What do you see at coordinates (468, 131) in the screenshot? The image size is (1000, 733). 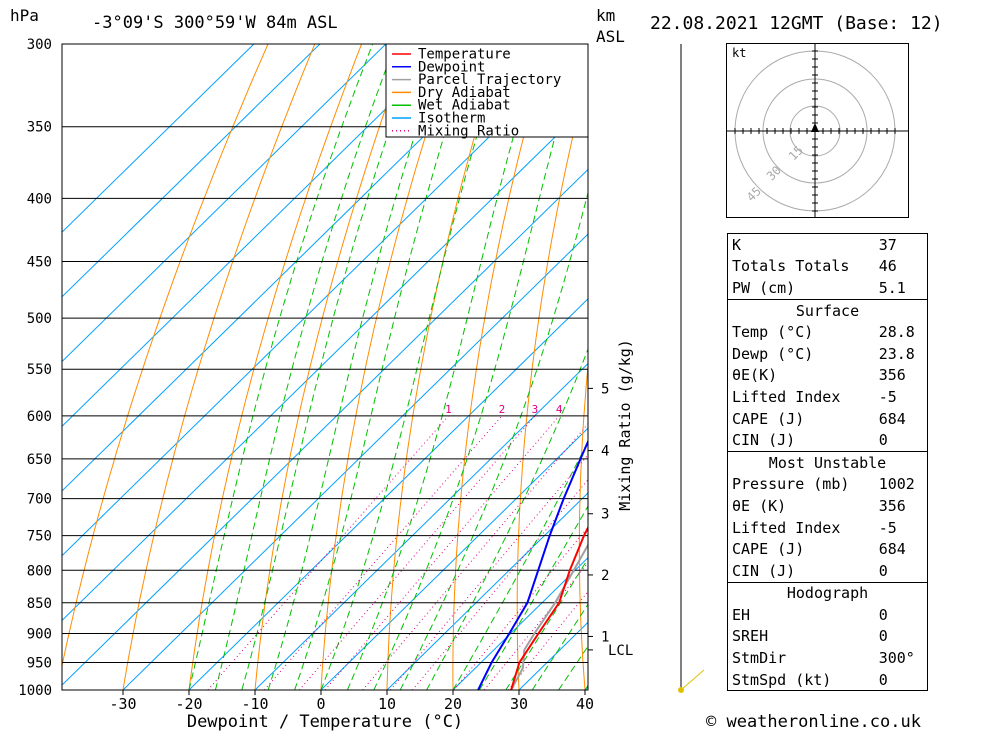 I see `legend-label: Mixing Ratio` at bounding box center [468, 131].